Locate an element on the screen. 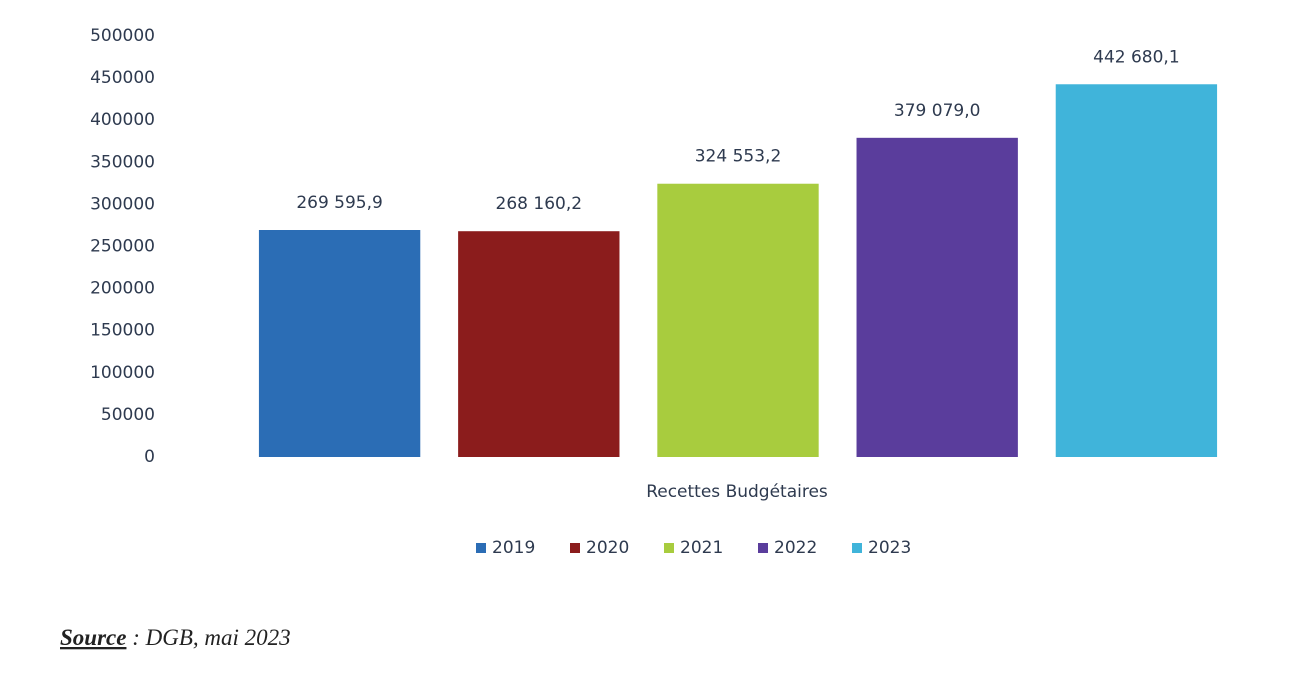 The height and width of the screenshot is (698, 1292). value-label: 379 079,0 is located at coordinates (937, 111).